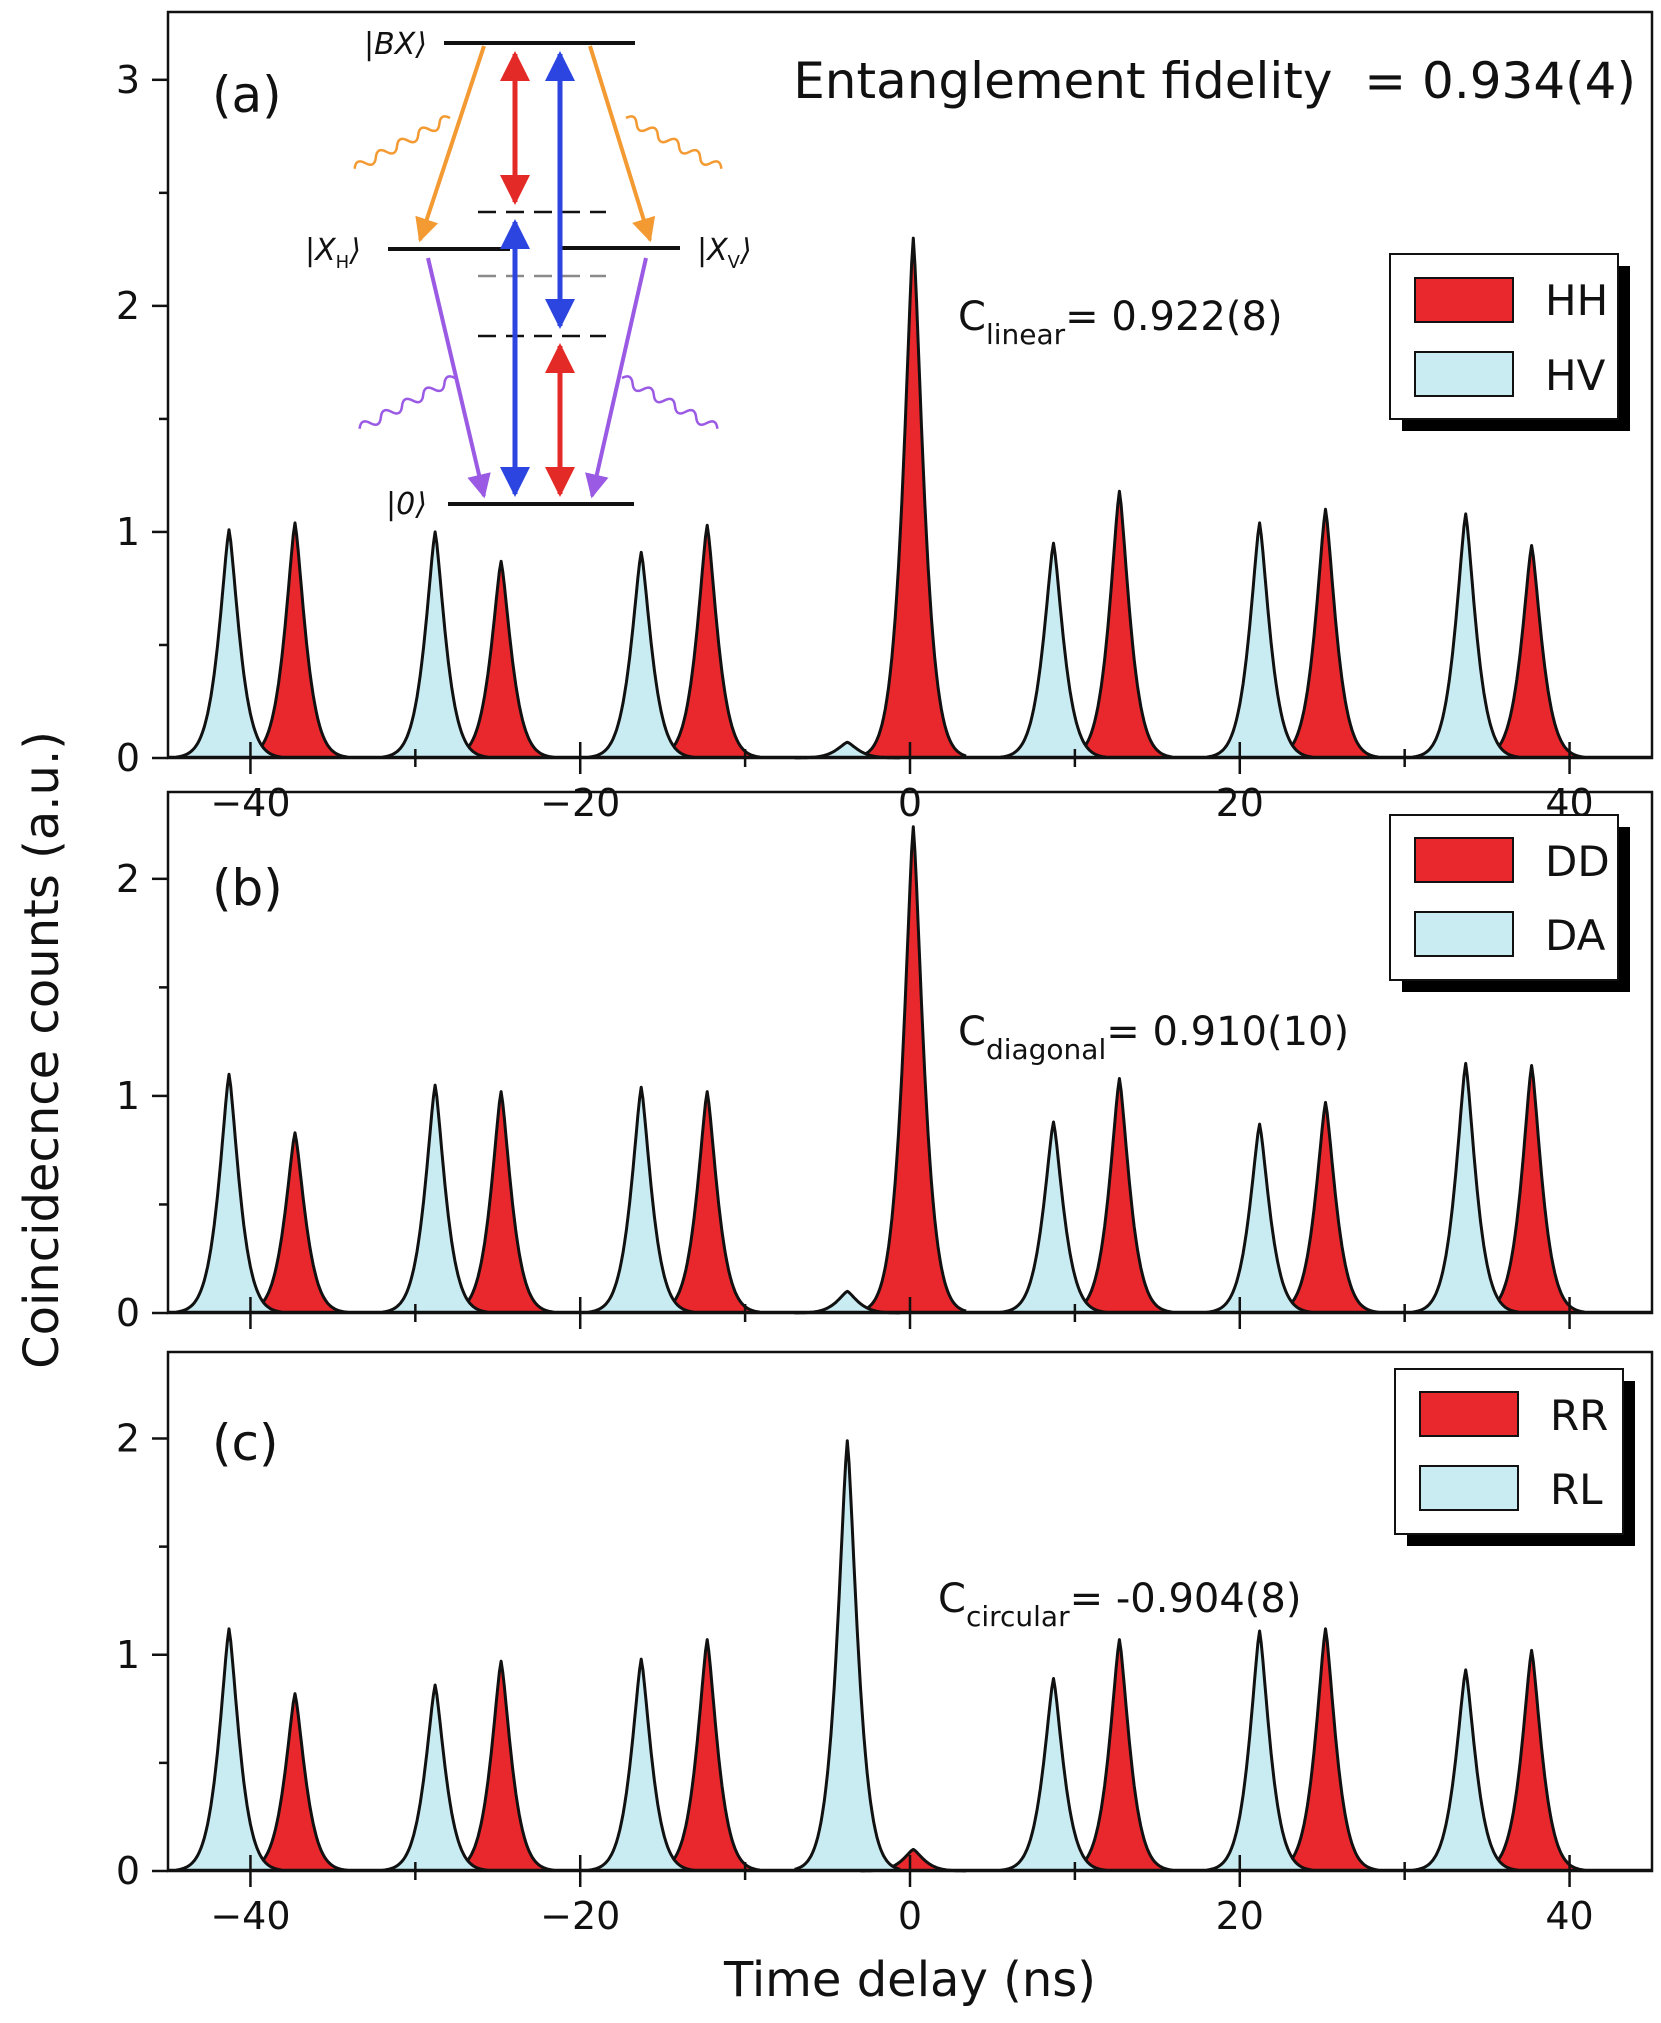 This screenshot has height=2023, width=1661. Describe the element at coordinates (395, 44) in the screenshot. I see `label-bx: |BX⟩` at that location.